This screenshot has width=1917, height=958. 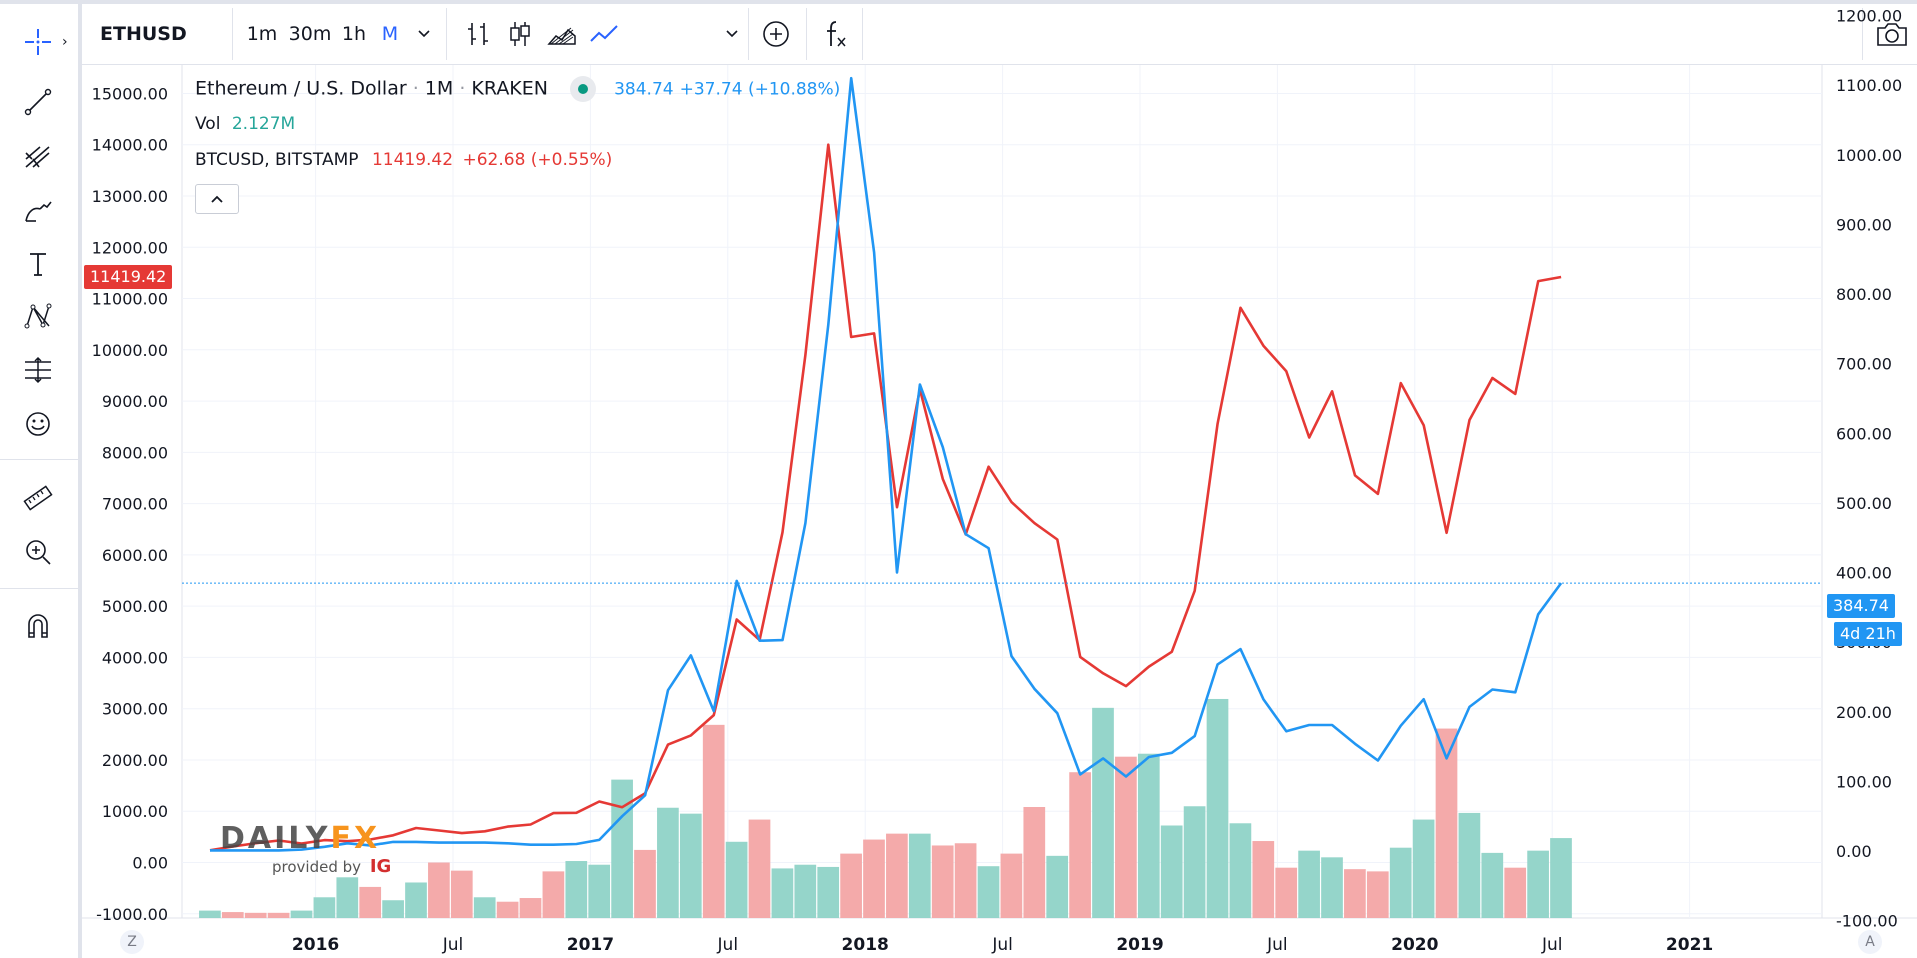 I want to click on left-axis-tick-label: 14000.00, so click(x=130, y=145).